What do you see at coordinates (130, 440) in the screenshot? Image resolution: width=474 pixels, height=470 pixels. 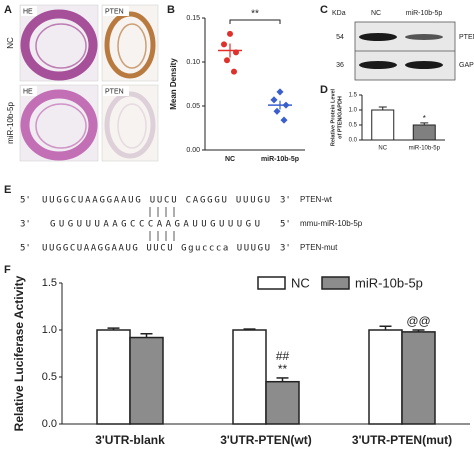 I see `x-tick-label: 3'UTR-blank` at bounding box center [130, 440].